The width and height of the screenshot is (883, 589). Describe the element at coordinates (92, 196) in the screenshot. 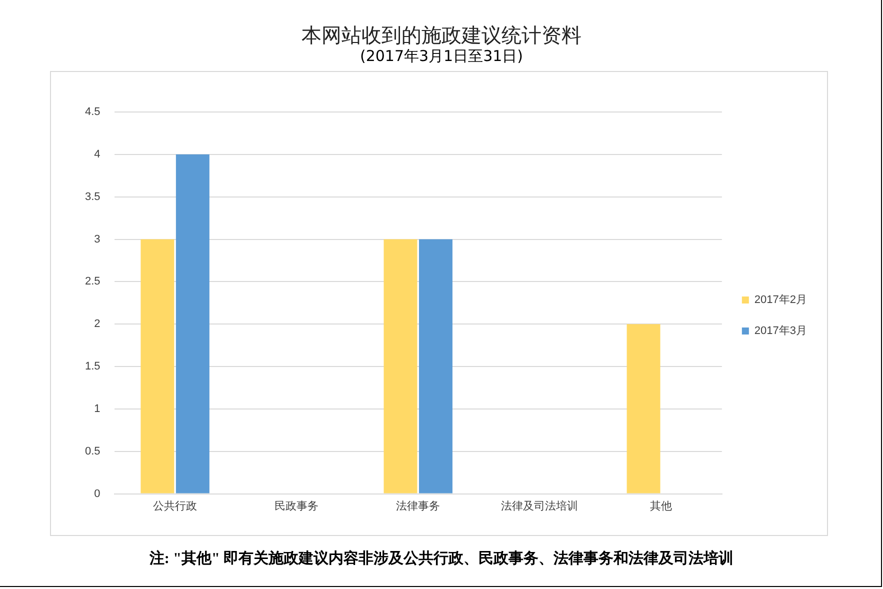

I see `y-tick-label: 3.5` at that location.